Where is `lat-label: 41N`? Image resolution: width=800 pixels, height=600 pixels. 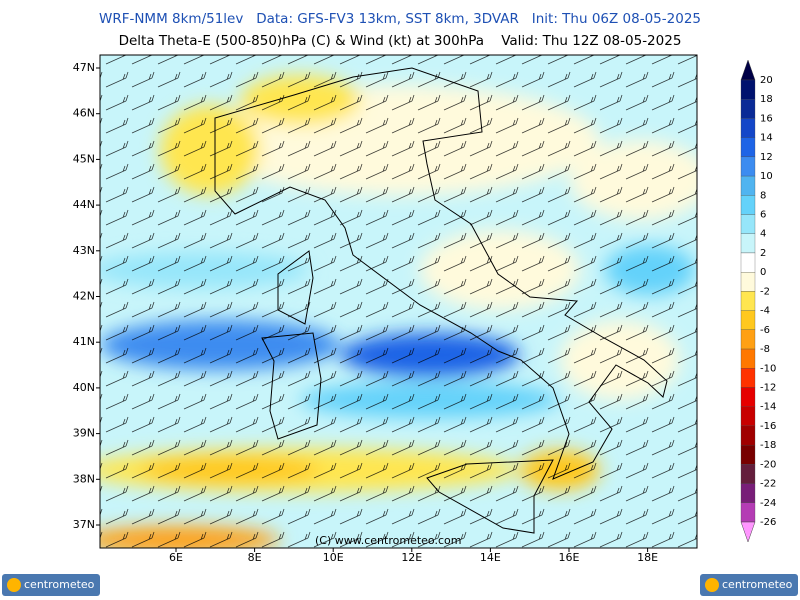 lat-label: 41N is located at coordinates (84, 341).